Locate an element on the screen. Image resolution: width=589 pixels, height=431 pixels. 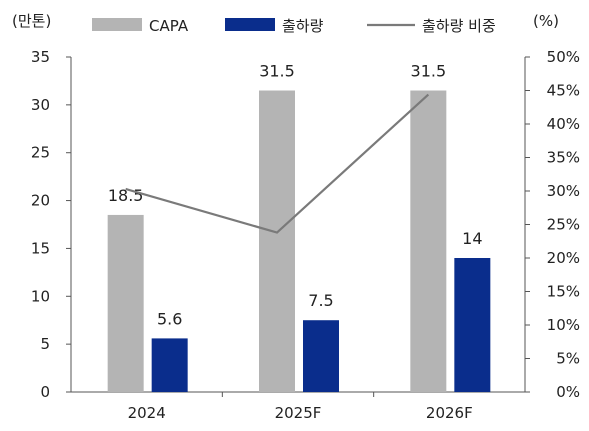
left-axis-unit: (만톤) is located at coordinates (31, 21).